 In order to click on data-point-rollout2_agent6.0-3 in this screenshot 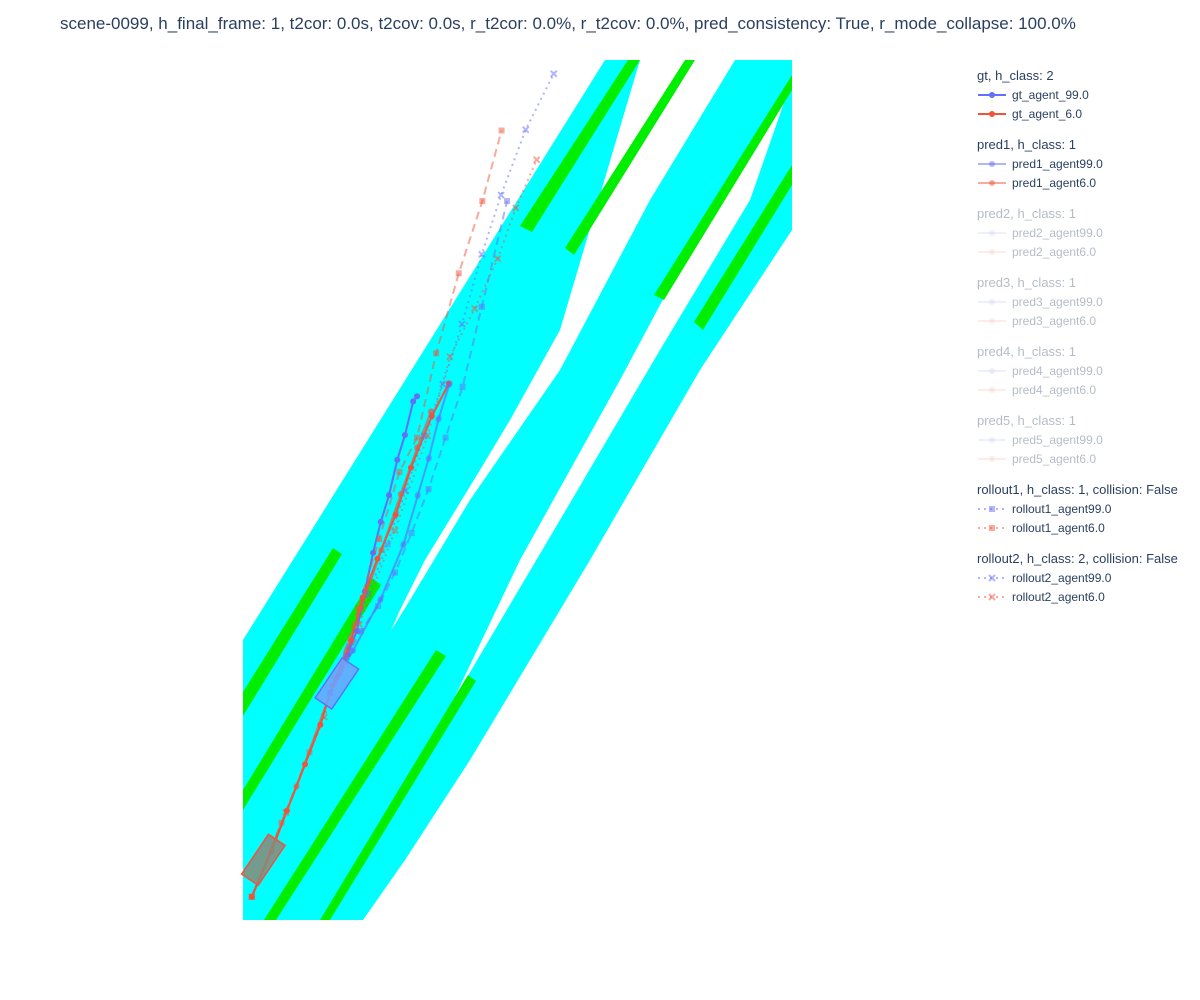, I will do `click(359, 624)`.